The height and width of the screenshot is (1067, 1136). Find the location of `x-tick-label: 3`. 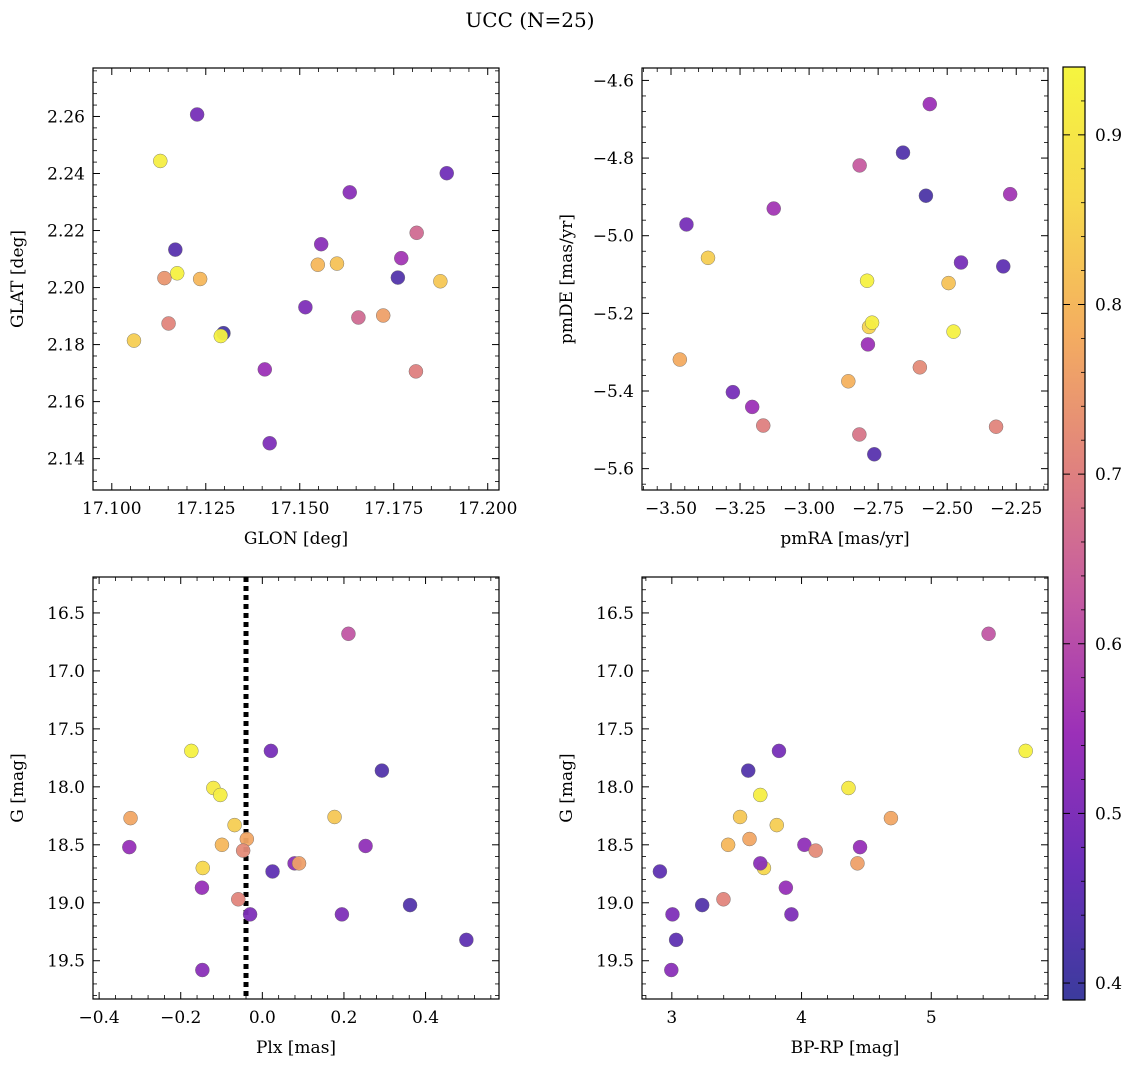

x-tick-label: 3 is located at coordinates (671, 1018).